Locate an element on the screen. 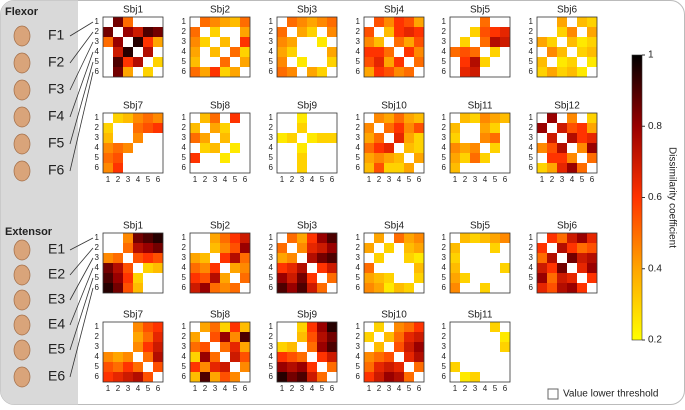 The width and height of the screenshot is (685, 410). col-tick-label: 5 is located at coordinates (148, 388).